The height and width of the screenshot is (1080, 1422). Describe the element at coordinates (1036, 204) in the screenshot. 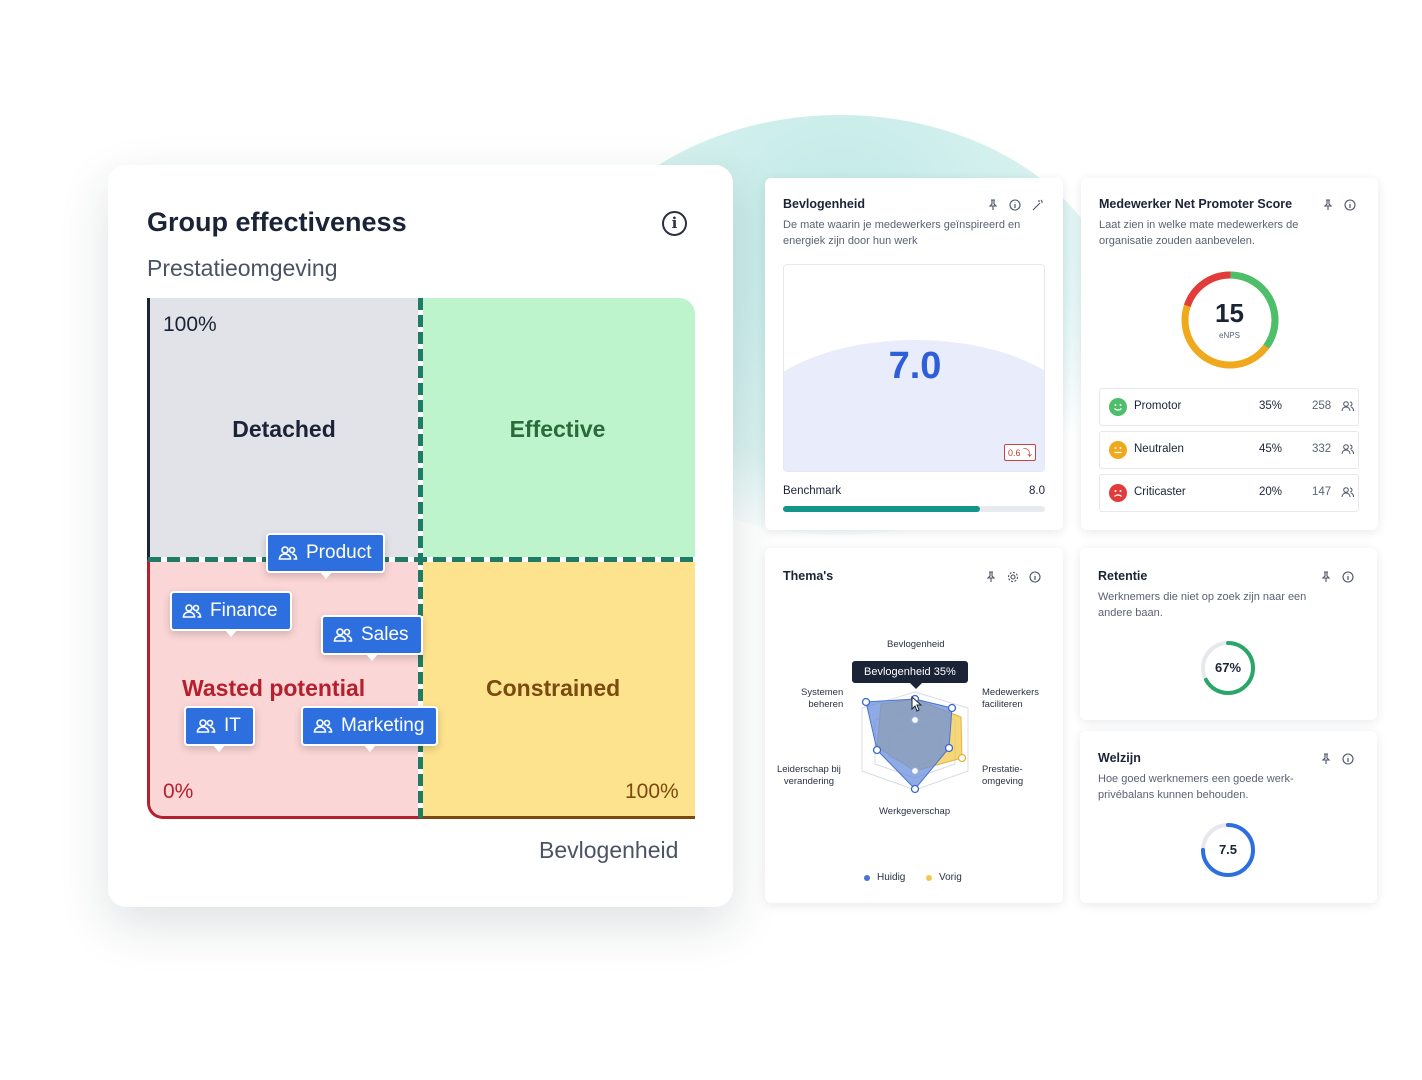

I see `magic-wand-icon` at that location.